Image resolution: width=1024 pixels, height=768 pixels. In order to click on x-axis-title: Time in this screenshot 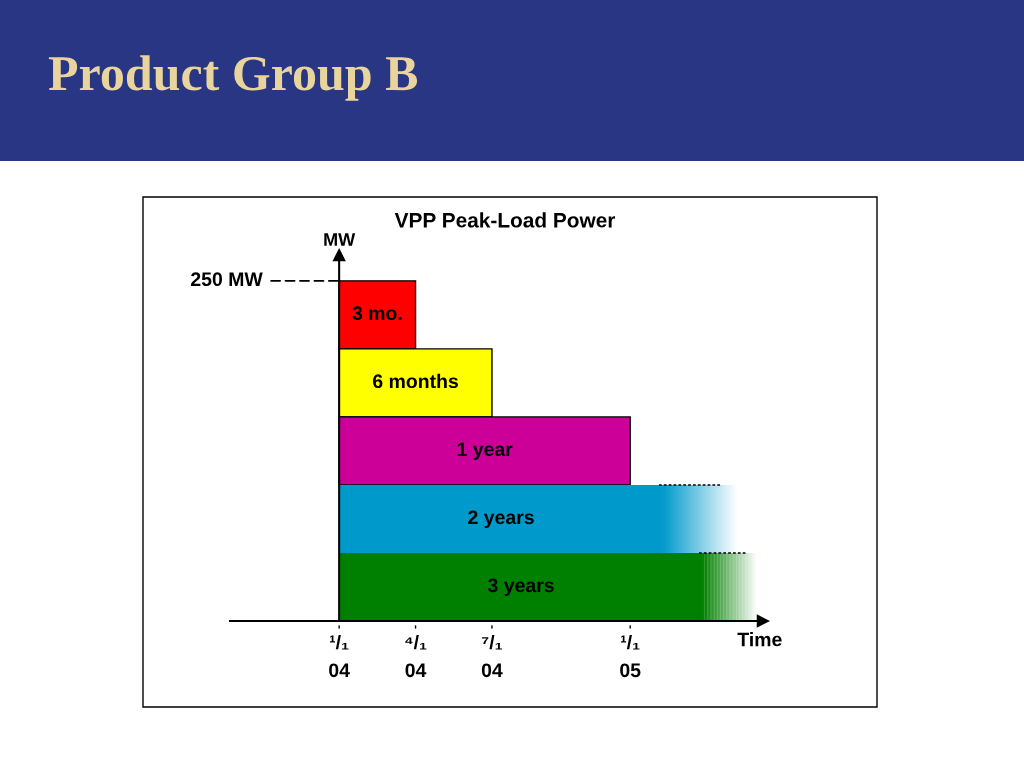, I will do `click(759, 639)`.